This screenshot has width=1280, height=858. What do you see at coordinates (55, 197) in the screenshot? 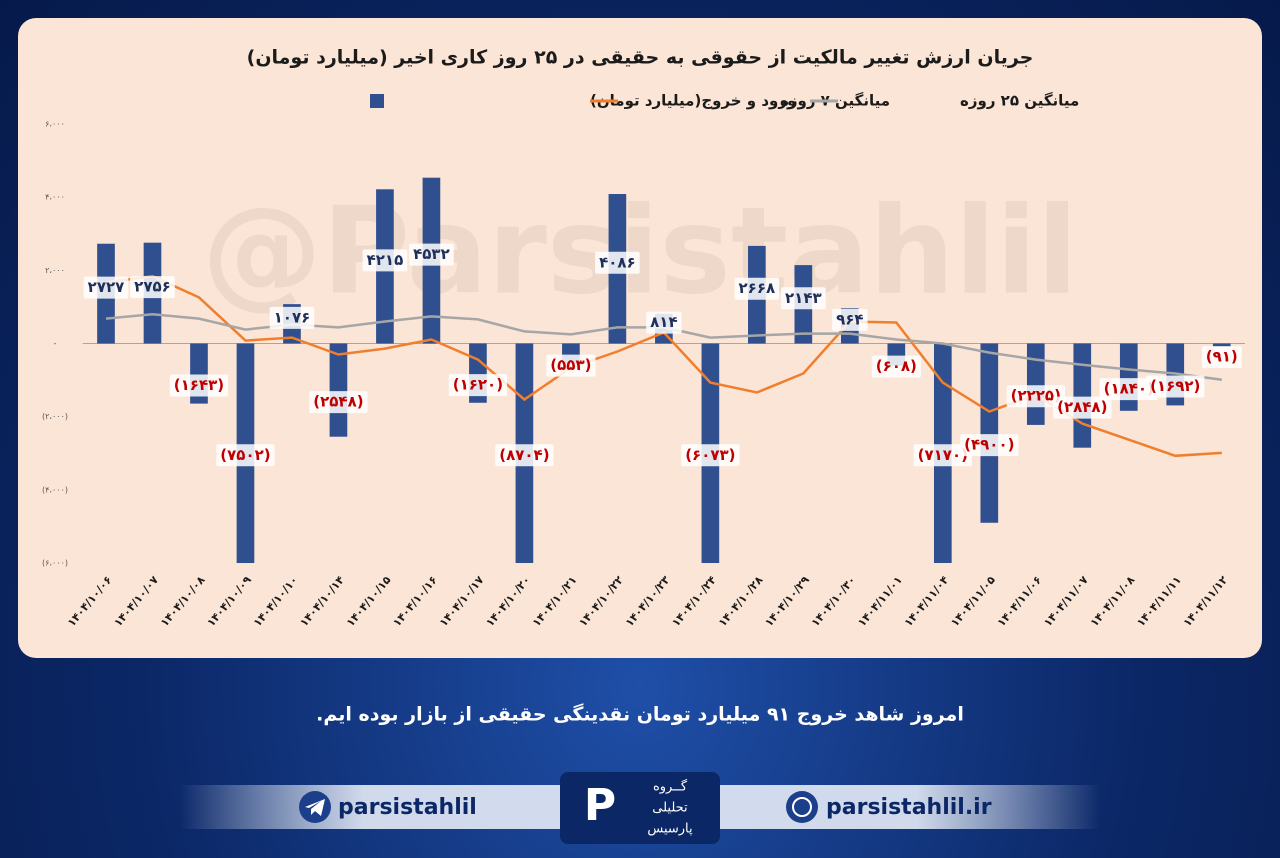
I see `y-tick-label: ۴،۰۰۰` at bounding box center [55, 197].